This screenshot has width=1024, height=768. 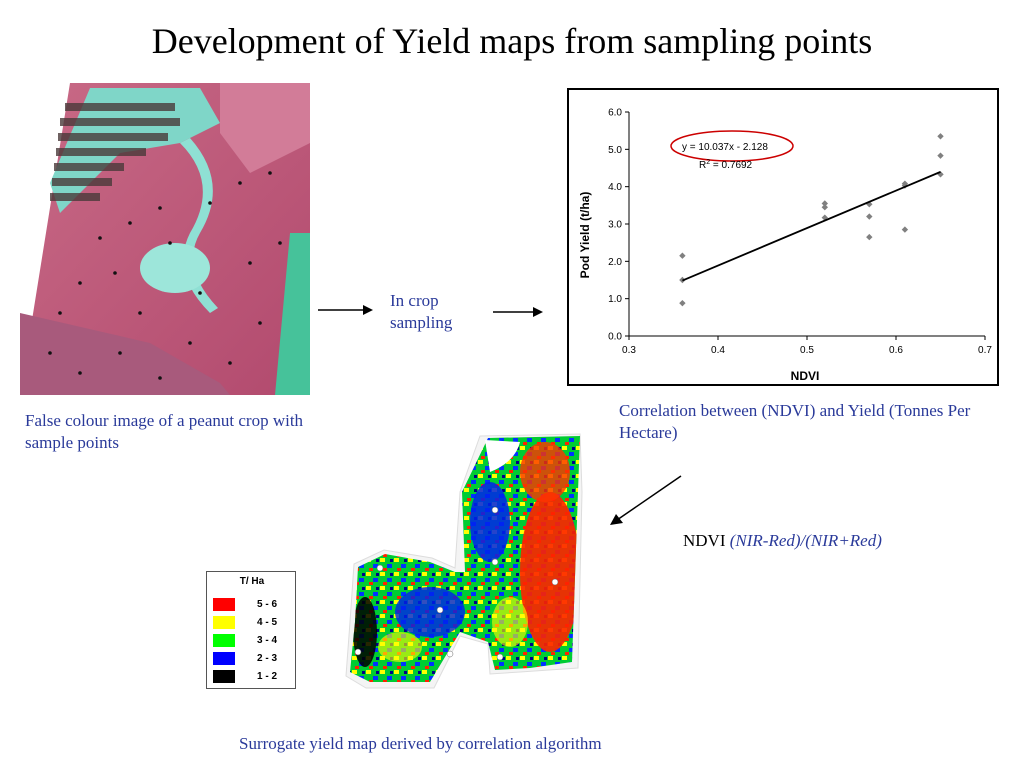 I want to click on legend-label: 1 - 2, so click(x=267, y=676).